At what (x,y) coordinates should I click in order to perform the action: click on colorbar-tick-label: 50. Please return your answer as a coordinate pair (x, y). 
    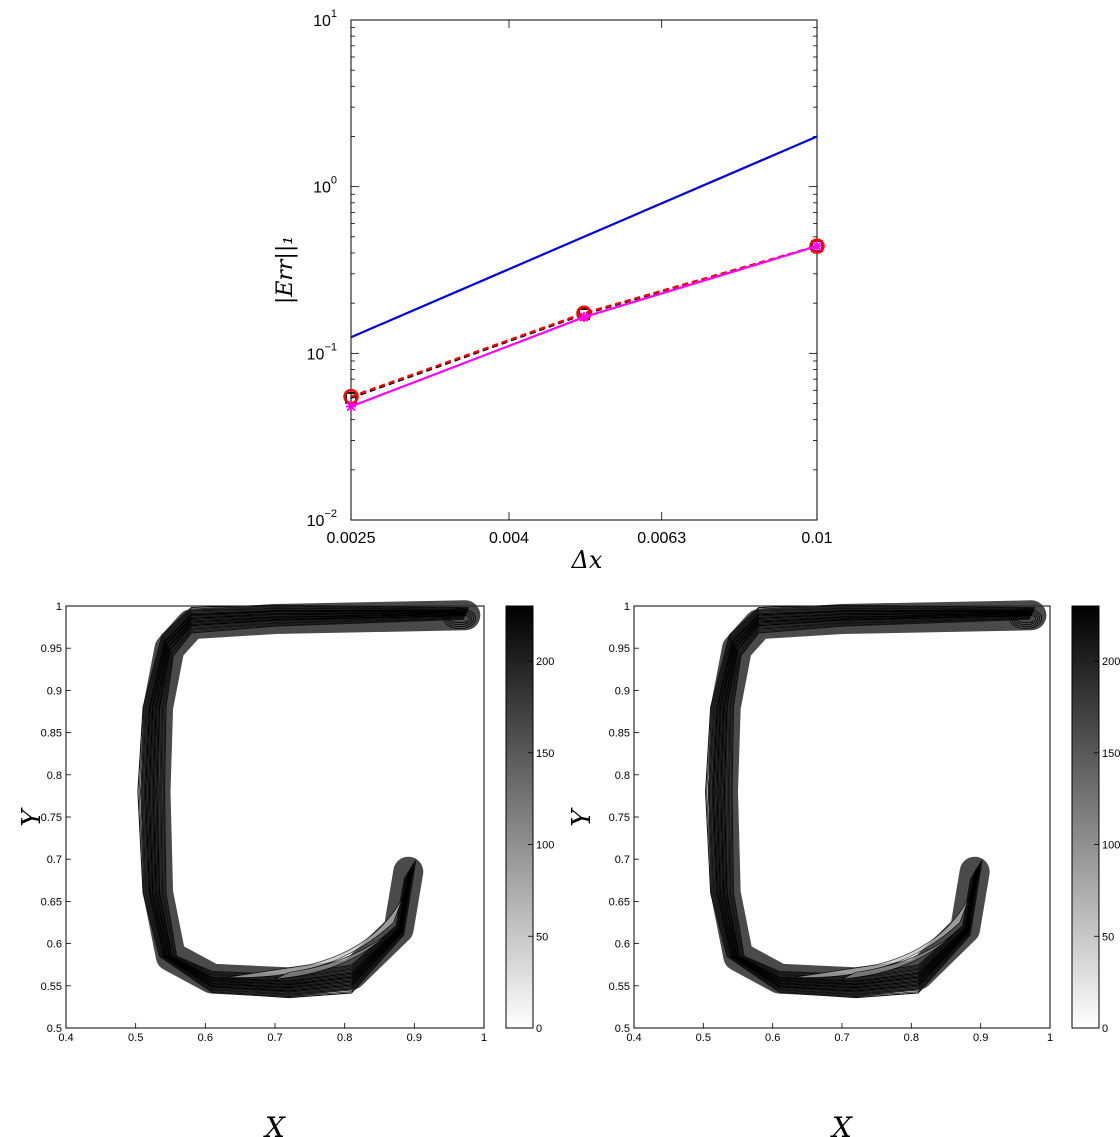
    Looking at the image, I should click on (1108, 937).